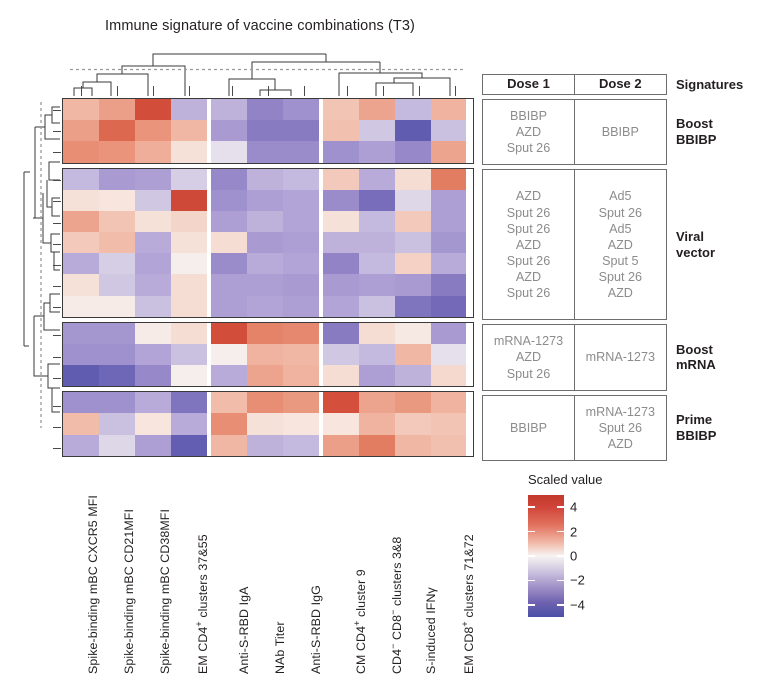 This screenshot has width=783, height=695. Describe the element at coordinates (696, 357) in the screenshot. I see `signature-label: Boost mRNA` at that location.